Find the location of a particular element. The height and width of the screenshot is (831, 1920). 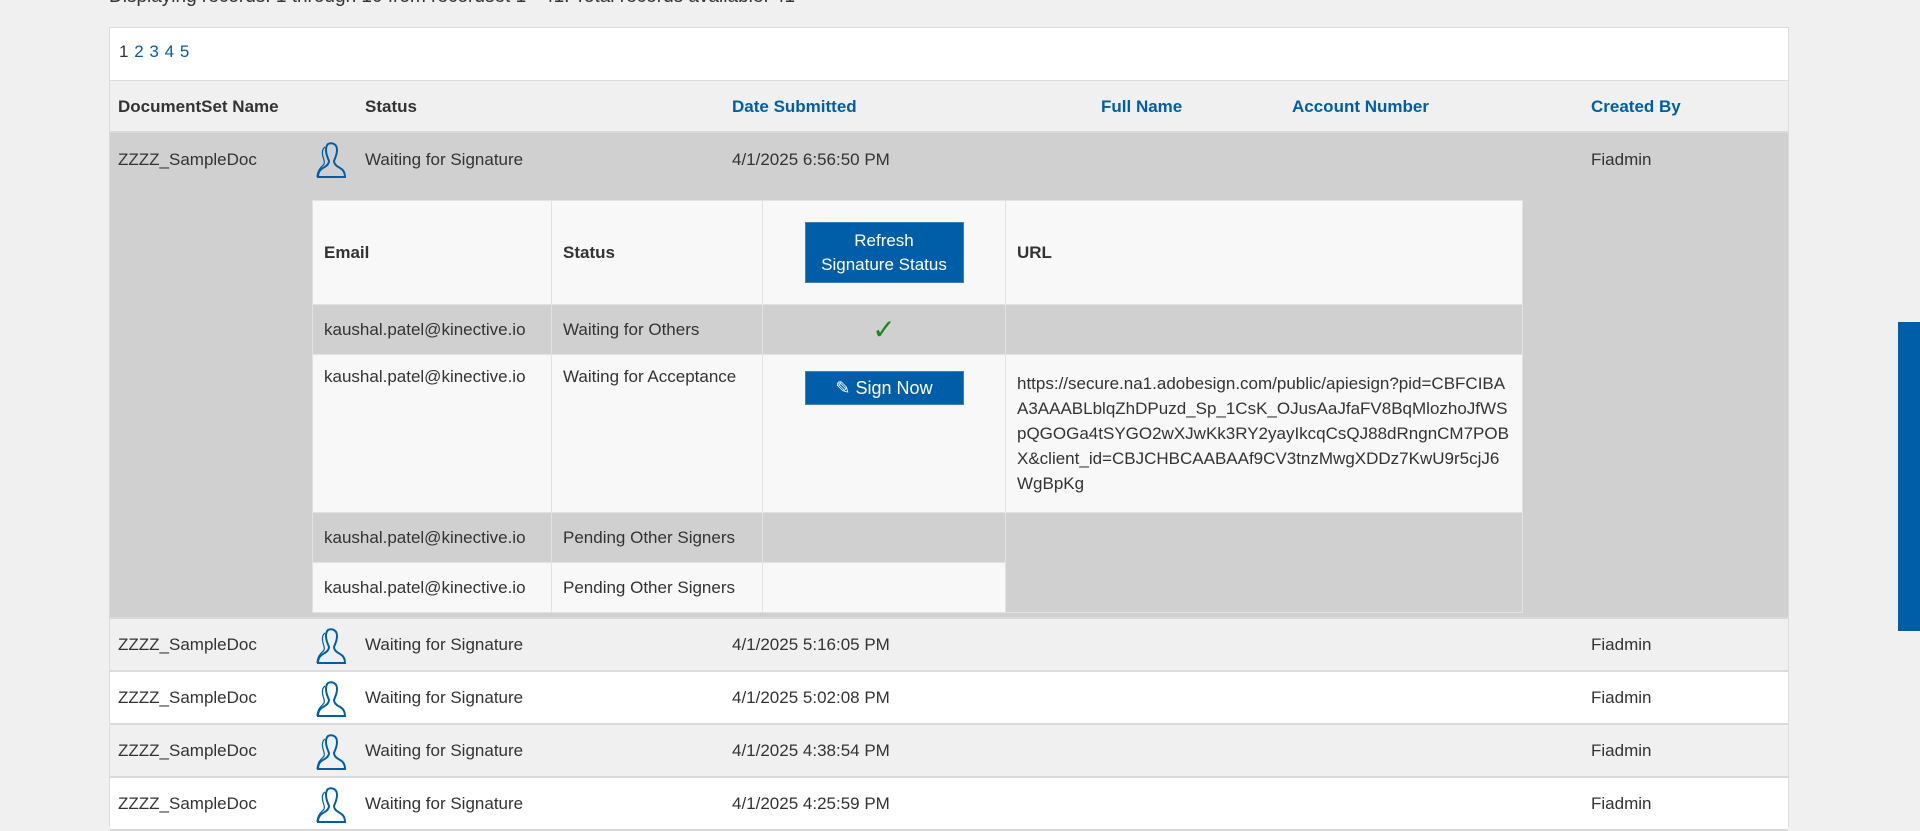

sign-now-button: ✎ Sign Now is located at coordinates (884, 388).